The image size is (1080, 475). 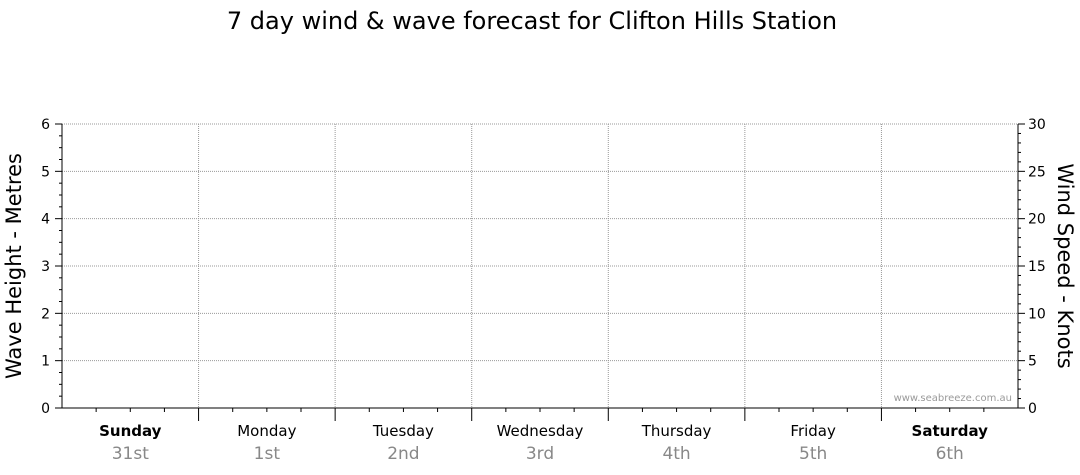 I want to click on x-axis-ticks, so click(x=540, y=414).